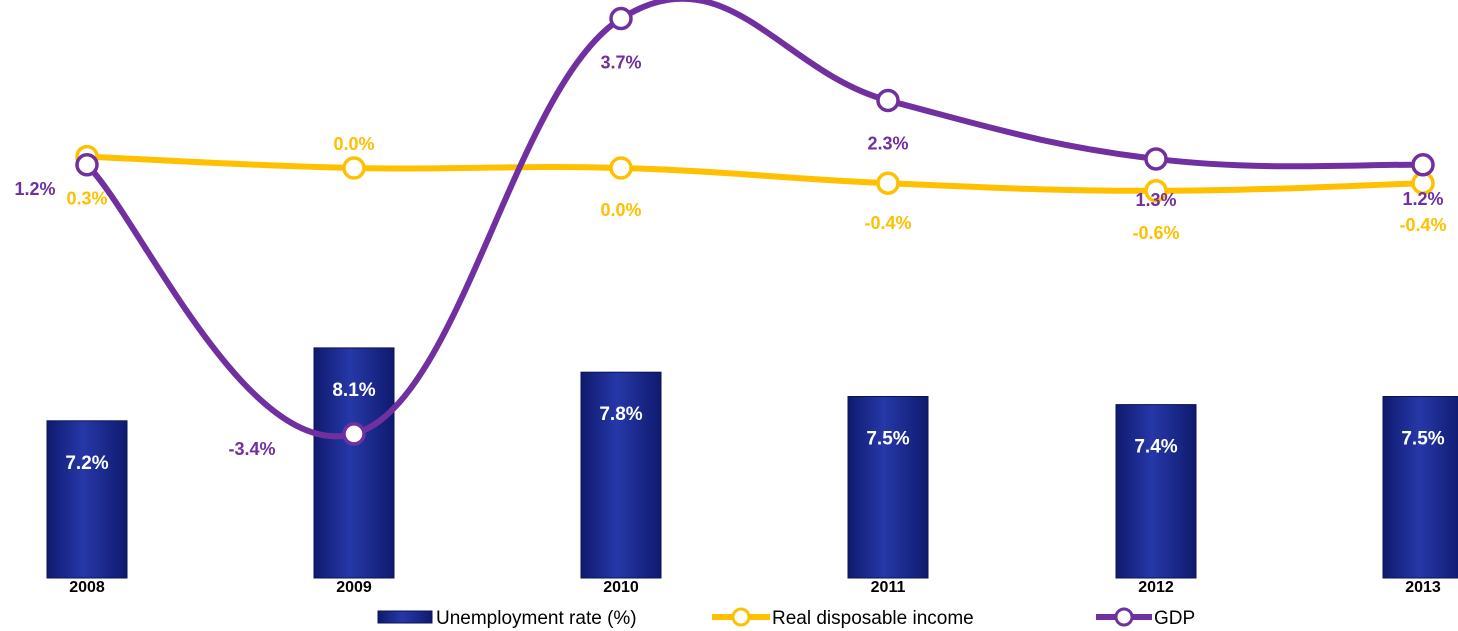 The image size is (1458, 631). I want to click on income-label-2009: 0.0%, so click(353, 144).